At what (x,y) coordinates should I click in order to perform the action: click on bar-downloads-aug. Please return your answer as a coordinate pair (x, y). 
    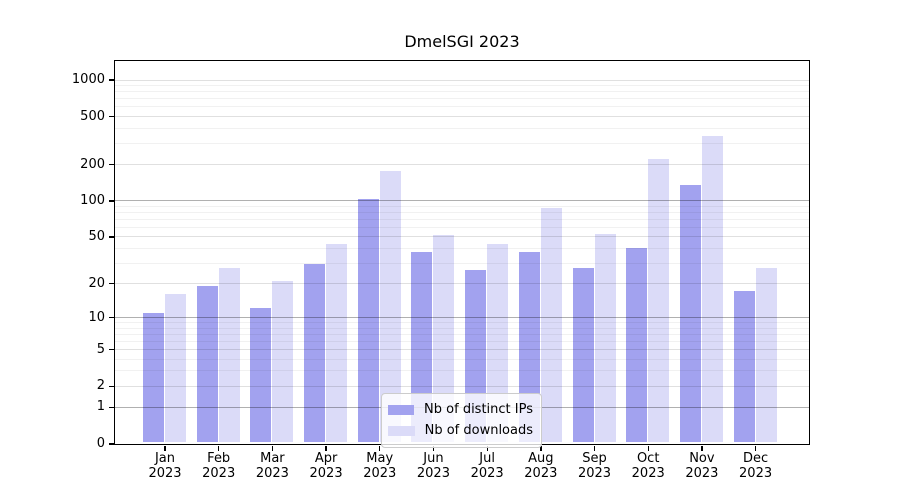
    Looking at the image, I should click on (551, 325).